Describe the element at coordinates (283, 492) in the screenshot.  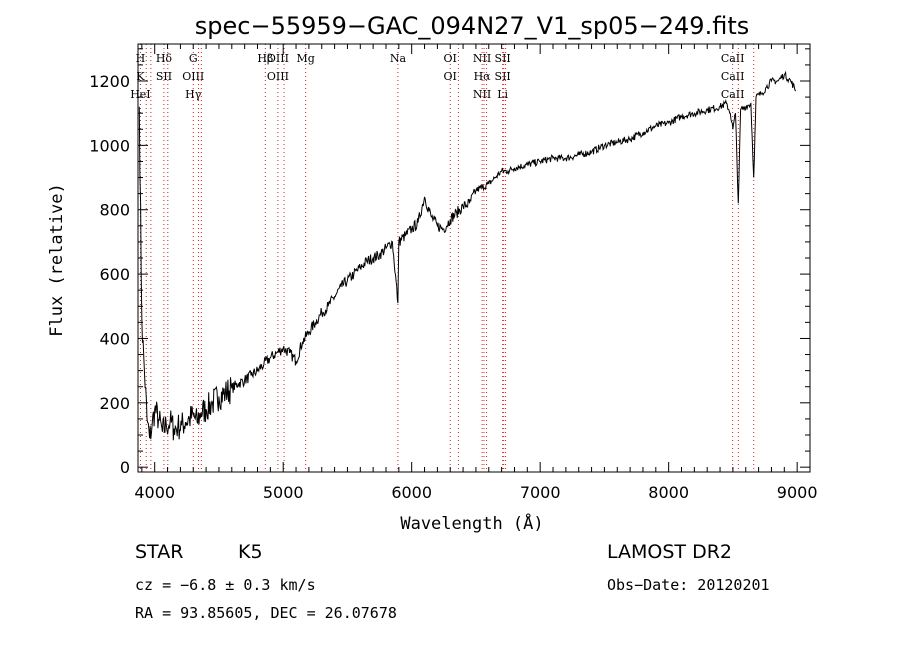
I see `x-tick-label: 5000` at that location.